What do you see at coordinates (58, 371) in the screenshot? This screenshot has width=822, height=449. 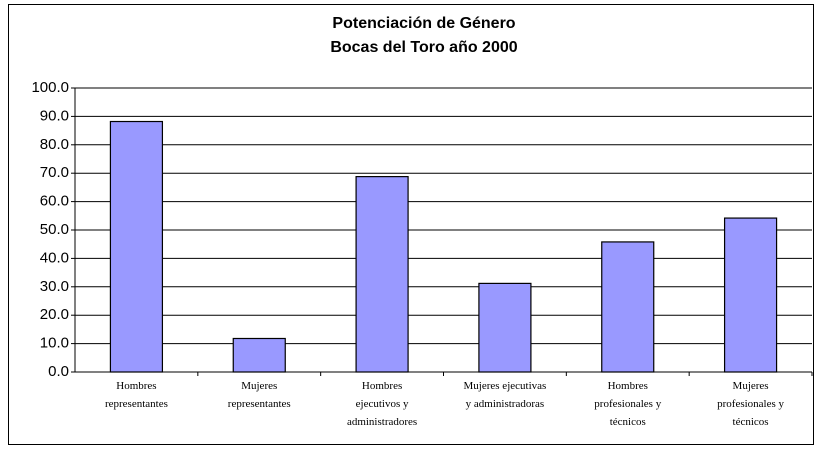 I see `y-tick-label: 0.0` at bounding box center [58, 371].